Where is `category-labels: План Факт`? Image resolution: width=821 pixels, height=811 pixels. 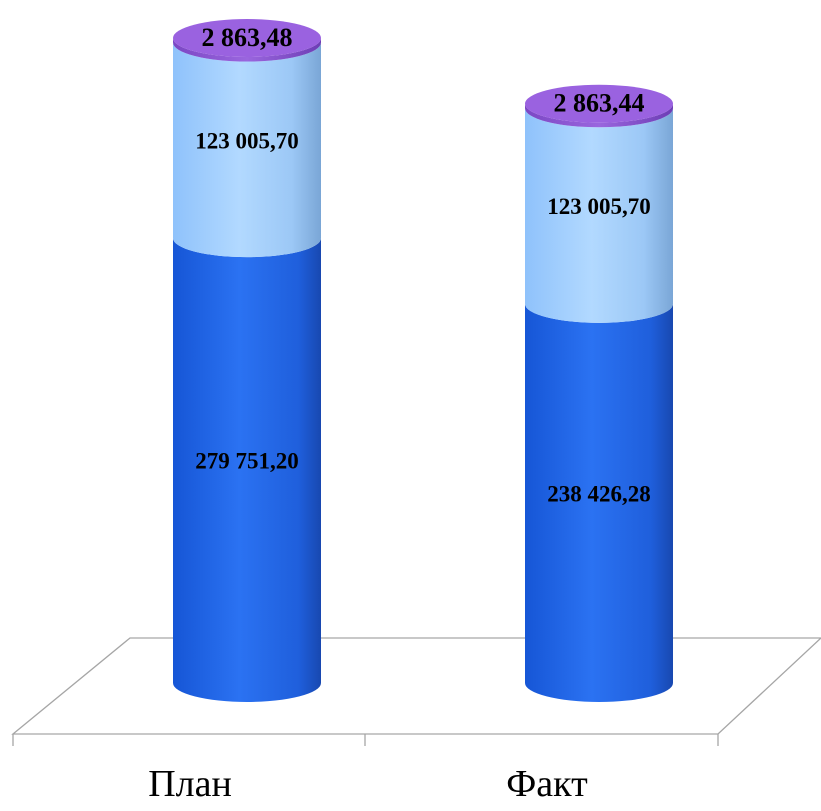
category-labels: План Факт is located at coordinates (368, 784).